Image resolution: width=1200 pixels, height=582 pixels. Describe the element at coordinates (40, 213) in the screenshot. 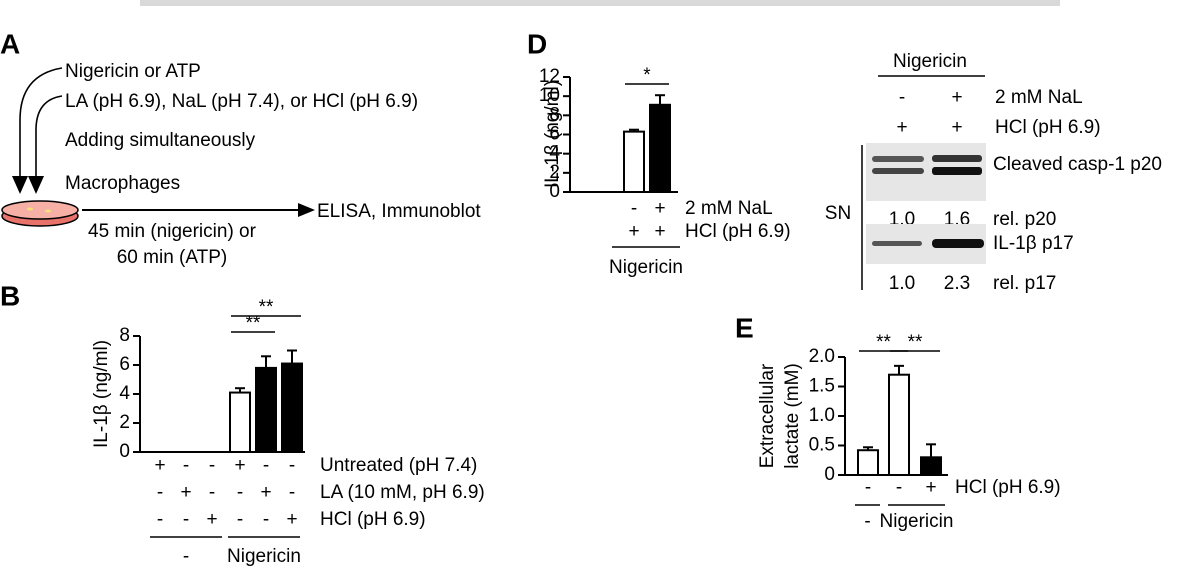

I see `dish` at that location.